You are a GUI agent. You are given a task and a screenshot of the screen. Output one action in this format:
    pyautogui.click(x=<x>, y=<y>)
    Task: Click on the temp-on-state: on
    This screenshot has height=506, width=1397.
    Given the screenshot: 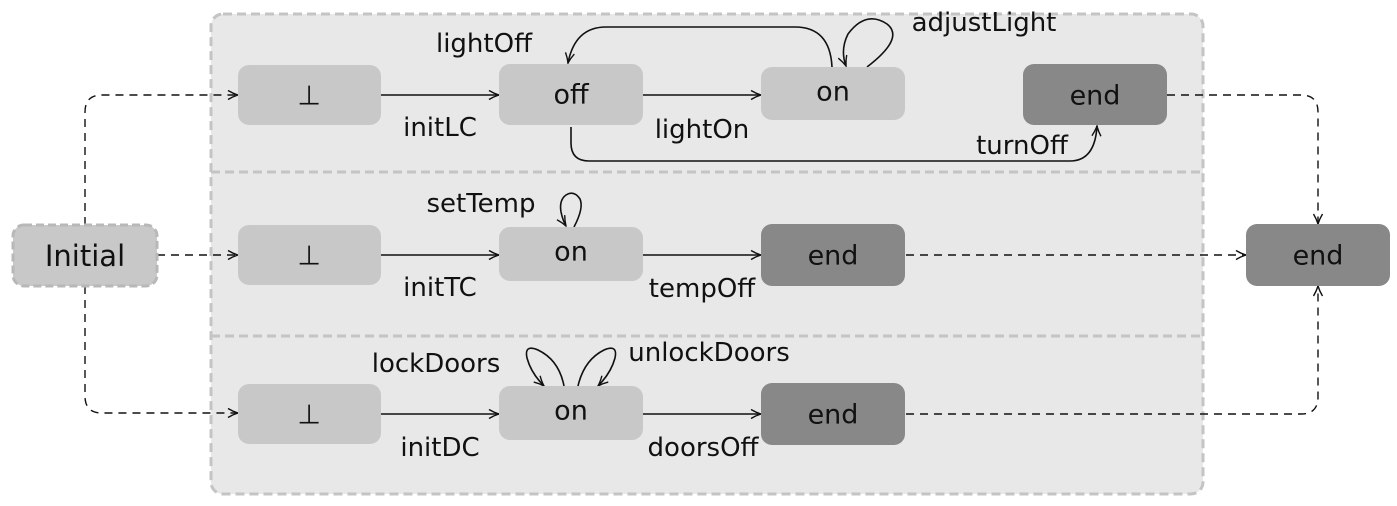 What is the action you would take?
    pyautogui.click(x=571, y=254)
    